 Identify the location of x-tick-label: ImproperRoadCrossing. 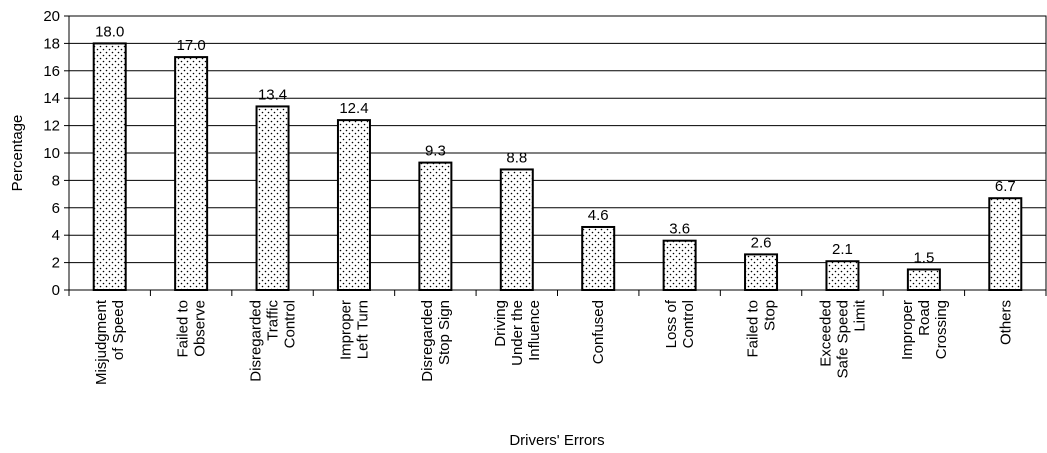
(924, 330).